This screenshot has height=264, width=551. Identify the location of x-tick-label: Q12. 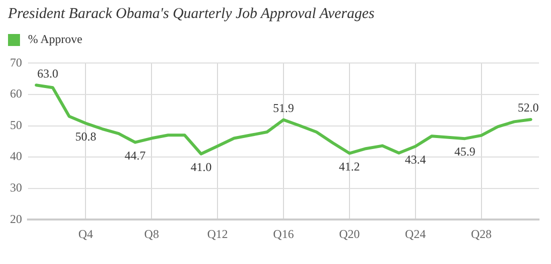
(217, 233).